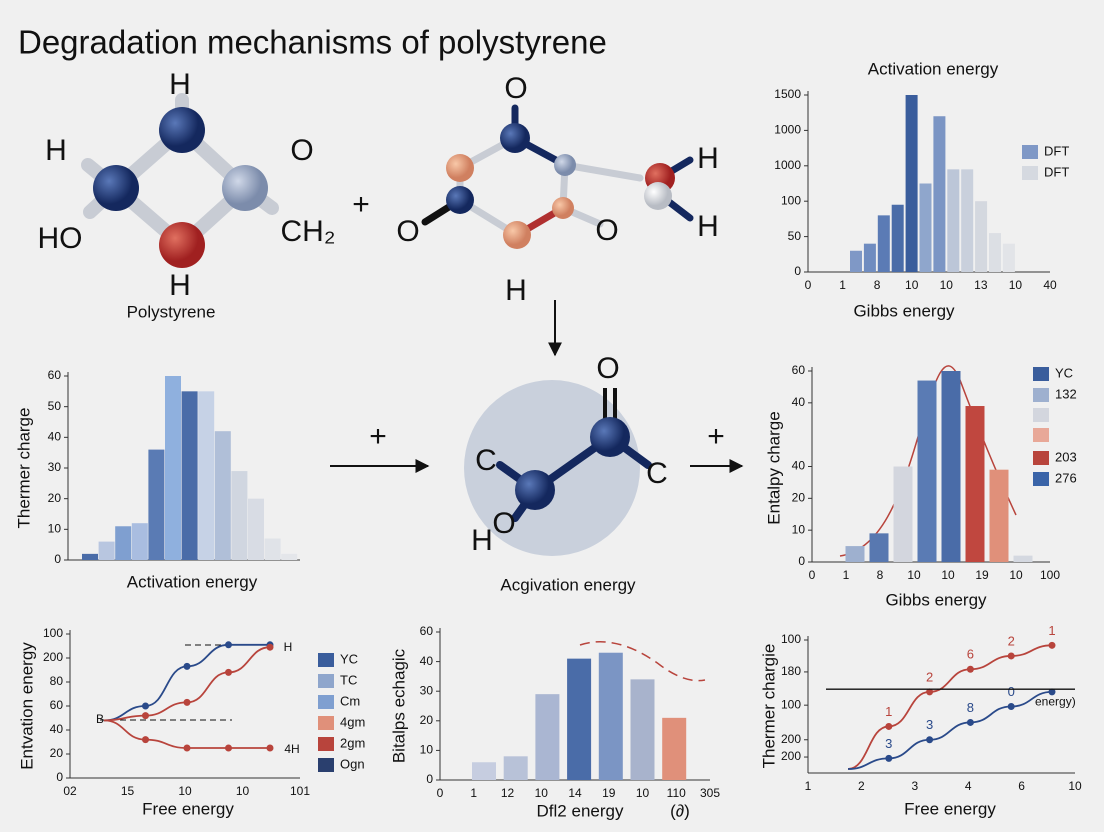 This screenshot has width=1104, height=832. I want to click on x-tick-label: 14, so click(575, 793).